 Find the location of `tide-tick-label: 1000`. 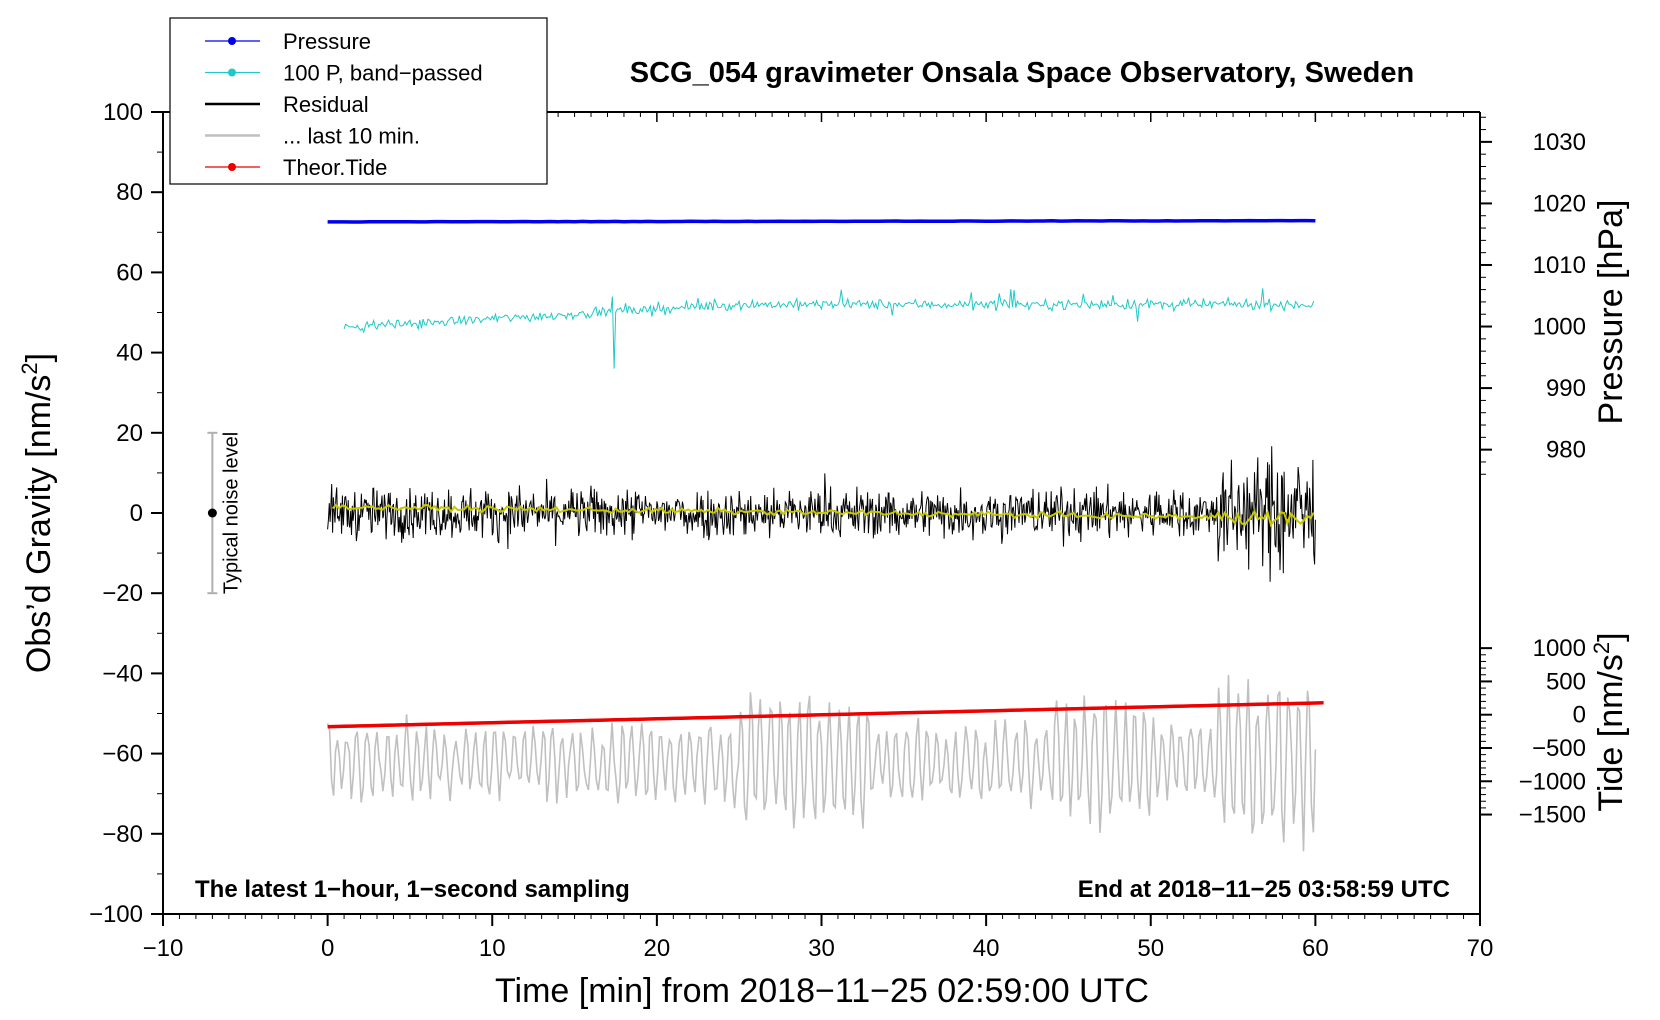

tide-tick-label: 1000 is located at coordinates (1559, 648).